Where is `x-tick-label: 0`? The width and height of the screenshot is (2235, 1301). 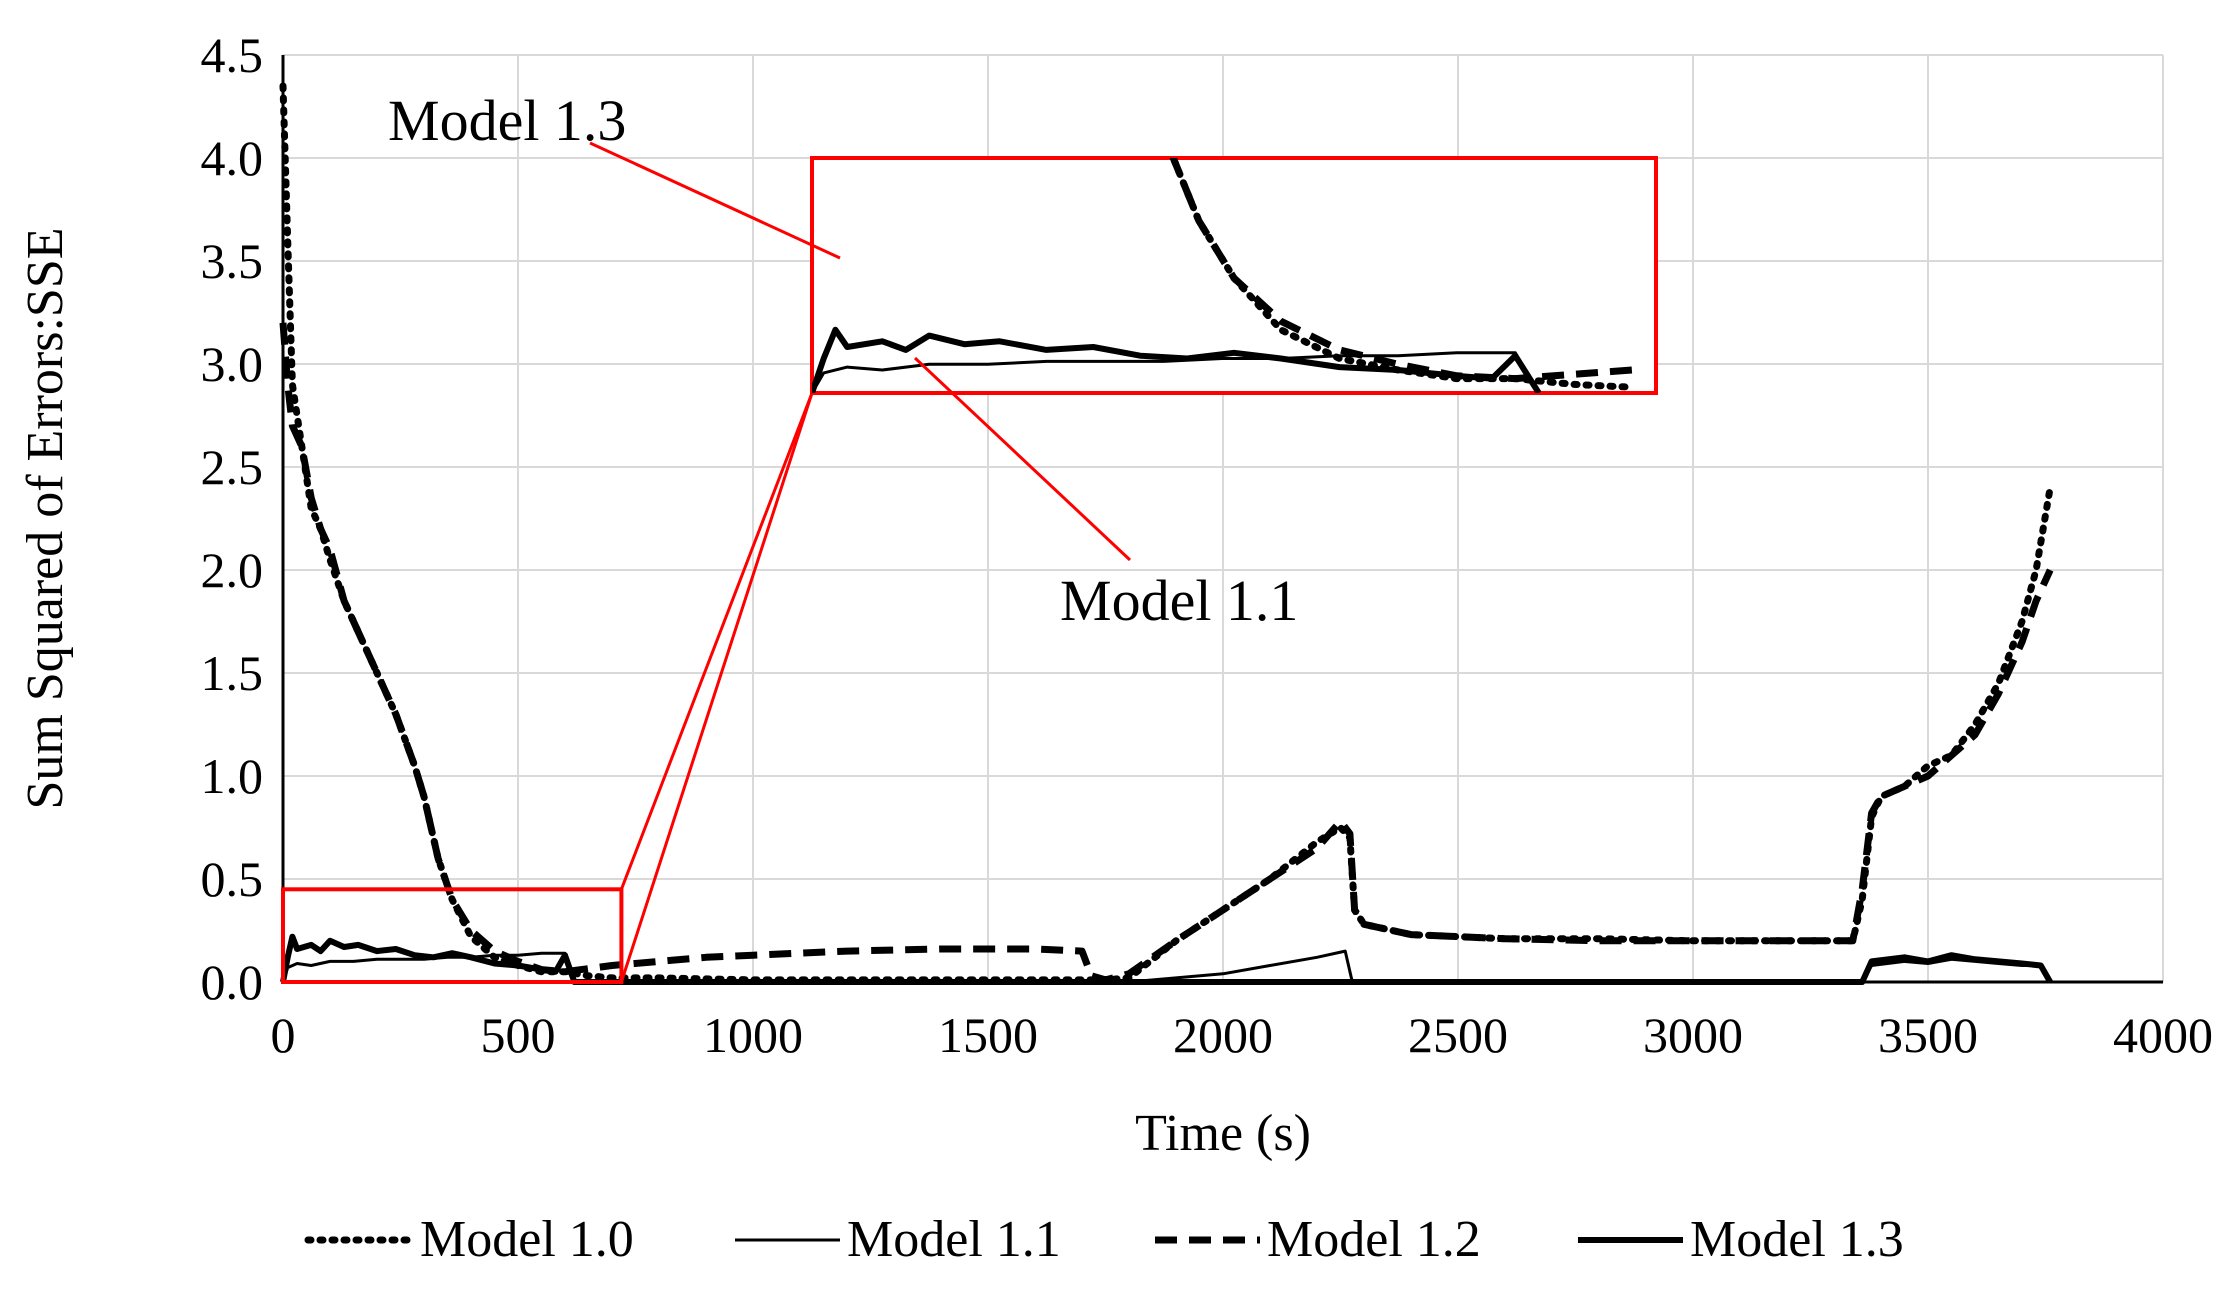
x-tick-label: 0 is located at coordinates (283, 1035).